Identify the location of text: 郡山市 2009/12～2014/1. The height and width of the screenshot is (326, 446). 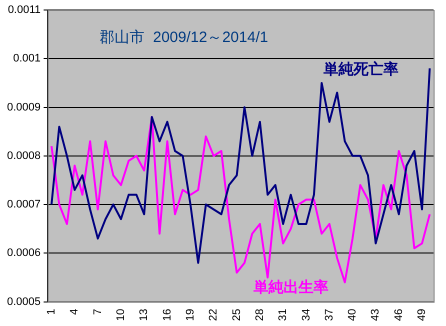
(184, 37).